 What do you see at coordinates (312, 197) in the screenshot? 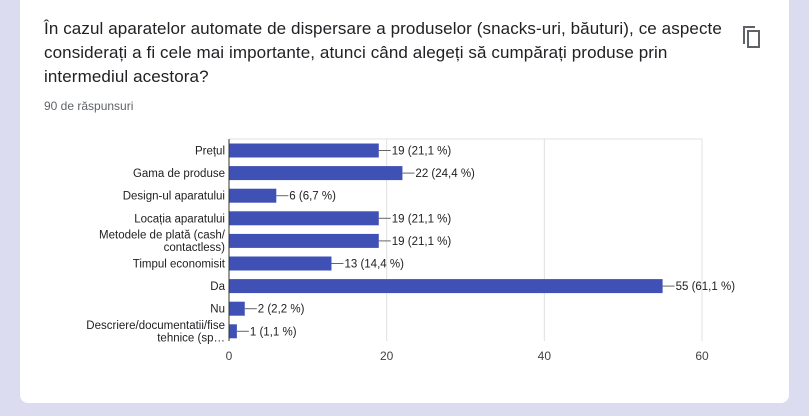
I see `data-label: 6 (6,7 %)` at bounding box center [312, 197].